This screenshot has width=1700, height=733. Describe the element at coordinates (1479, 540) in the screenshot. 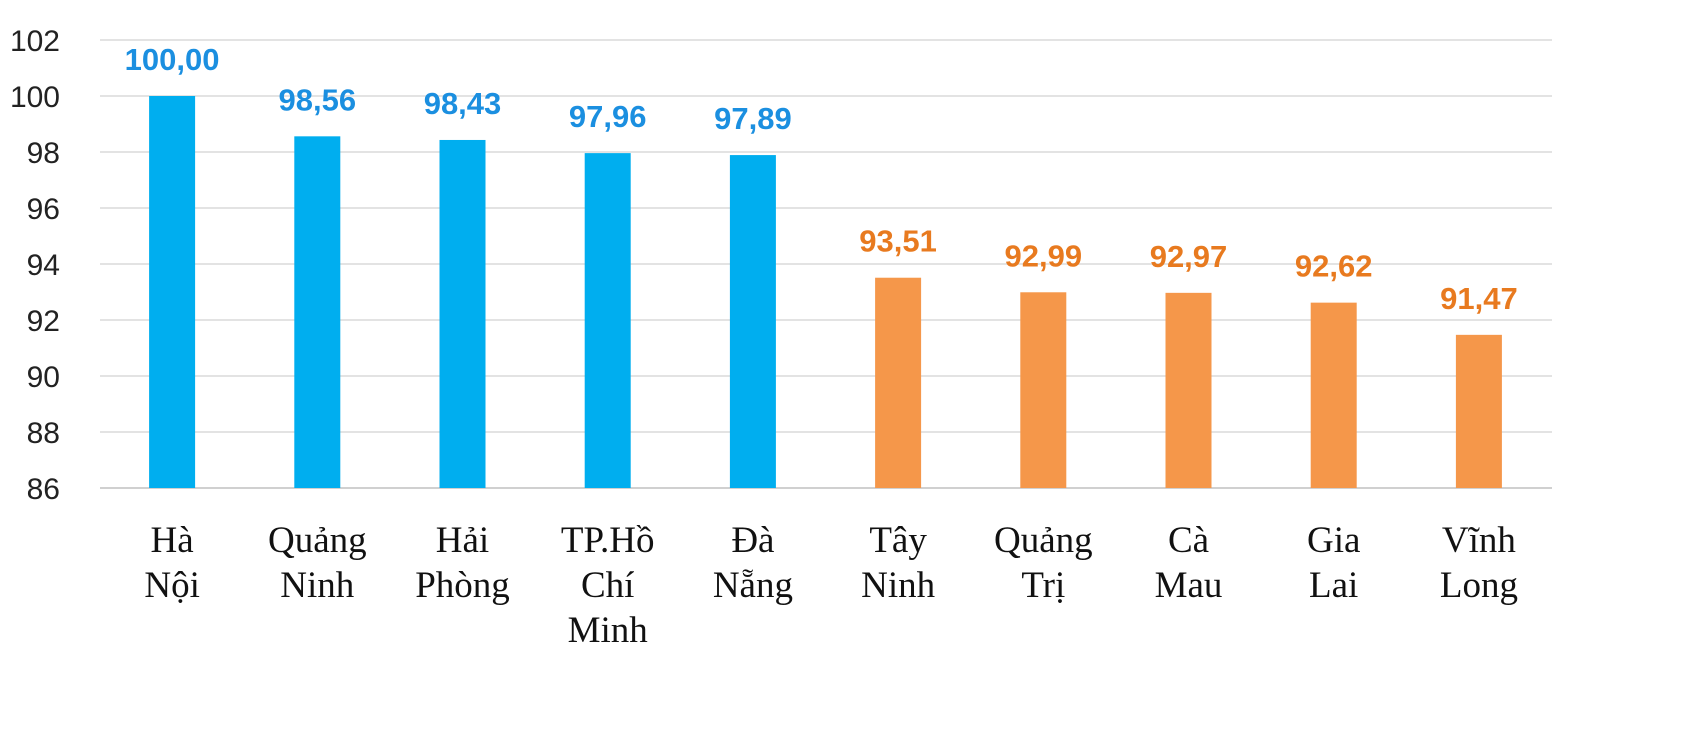

I see `x-tick-label: Vĩnh` at that location.